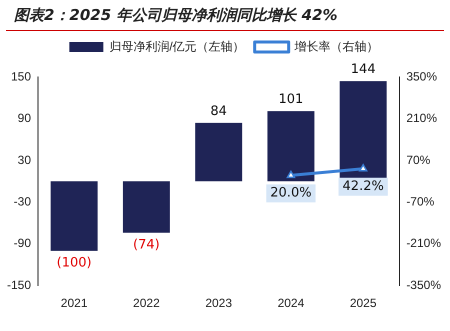 The height and width of the screenshot is (331, 450). I want to click on y-tick-label: -150, so click(19, 285).